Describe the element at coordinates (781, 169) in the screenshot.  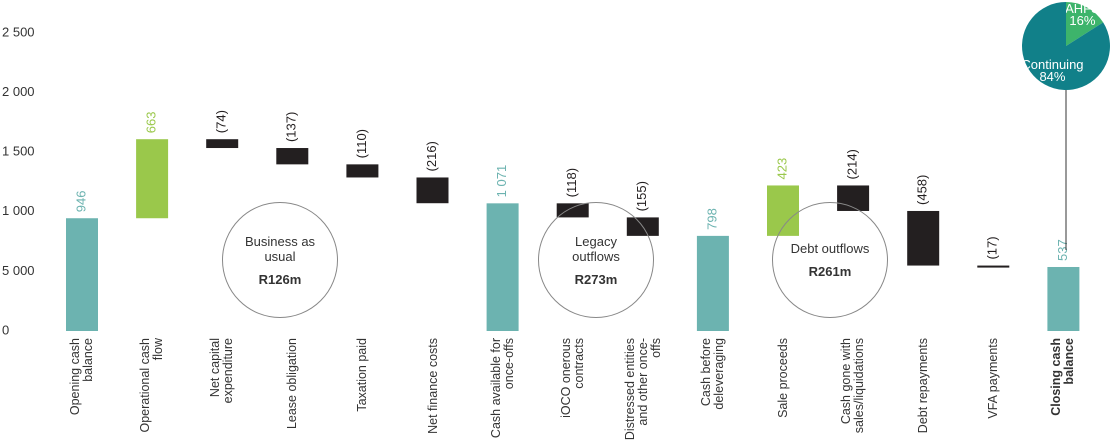
I see `value-label: 423` at that location.